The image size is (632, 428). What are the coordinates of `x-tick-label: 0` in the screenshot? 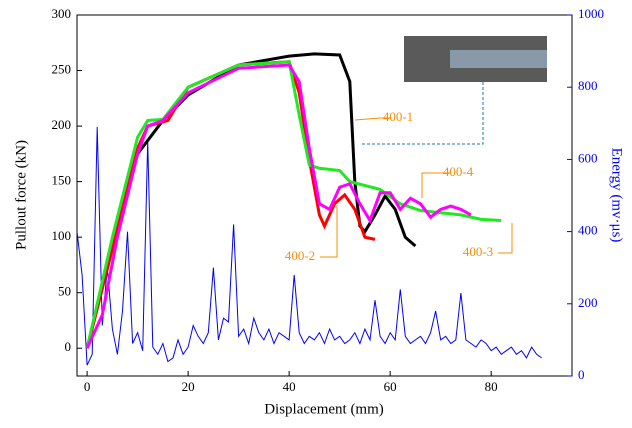 It's located at (87, 386).